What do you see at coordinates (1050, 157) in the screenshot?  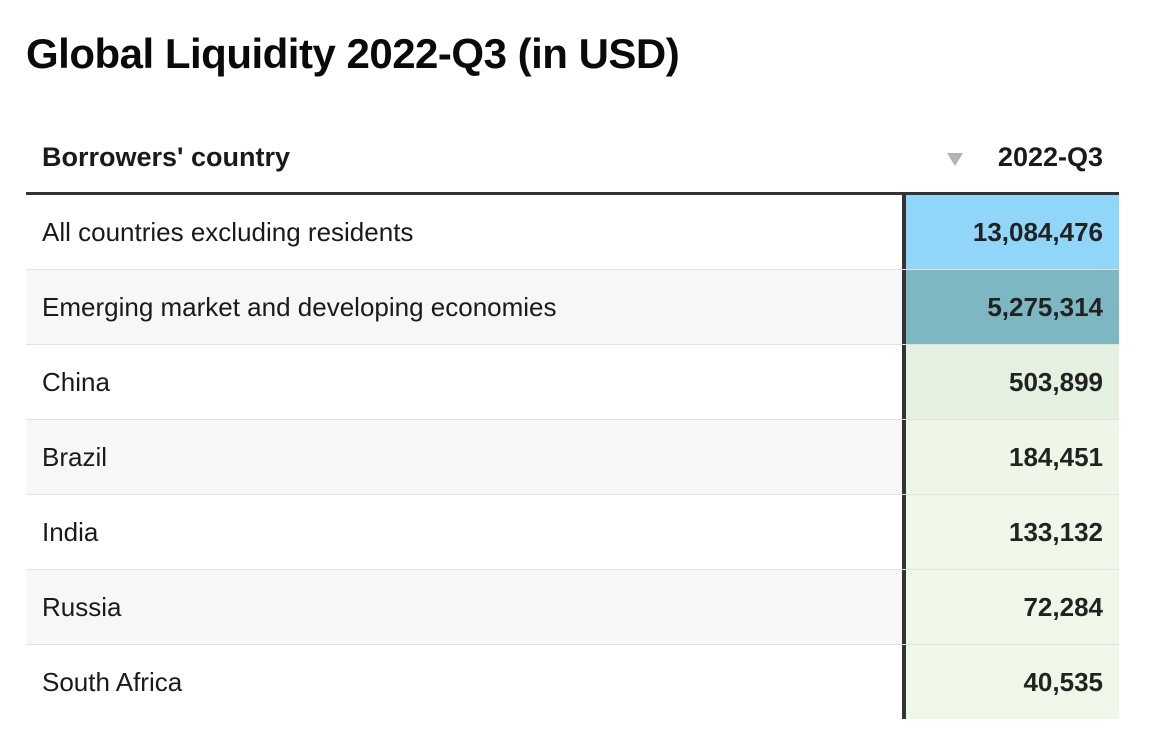 I see `column-header-period: 2022-Q3` at bounding box center [1050, 157].